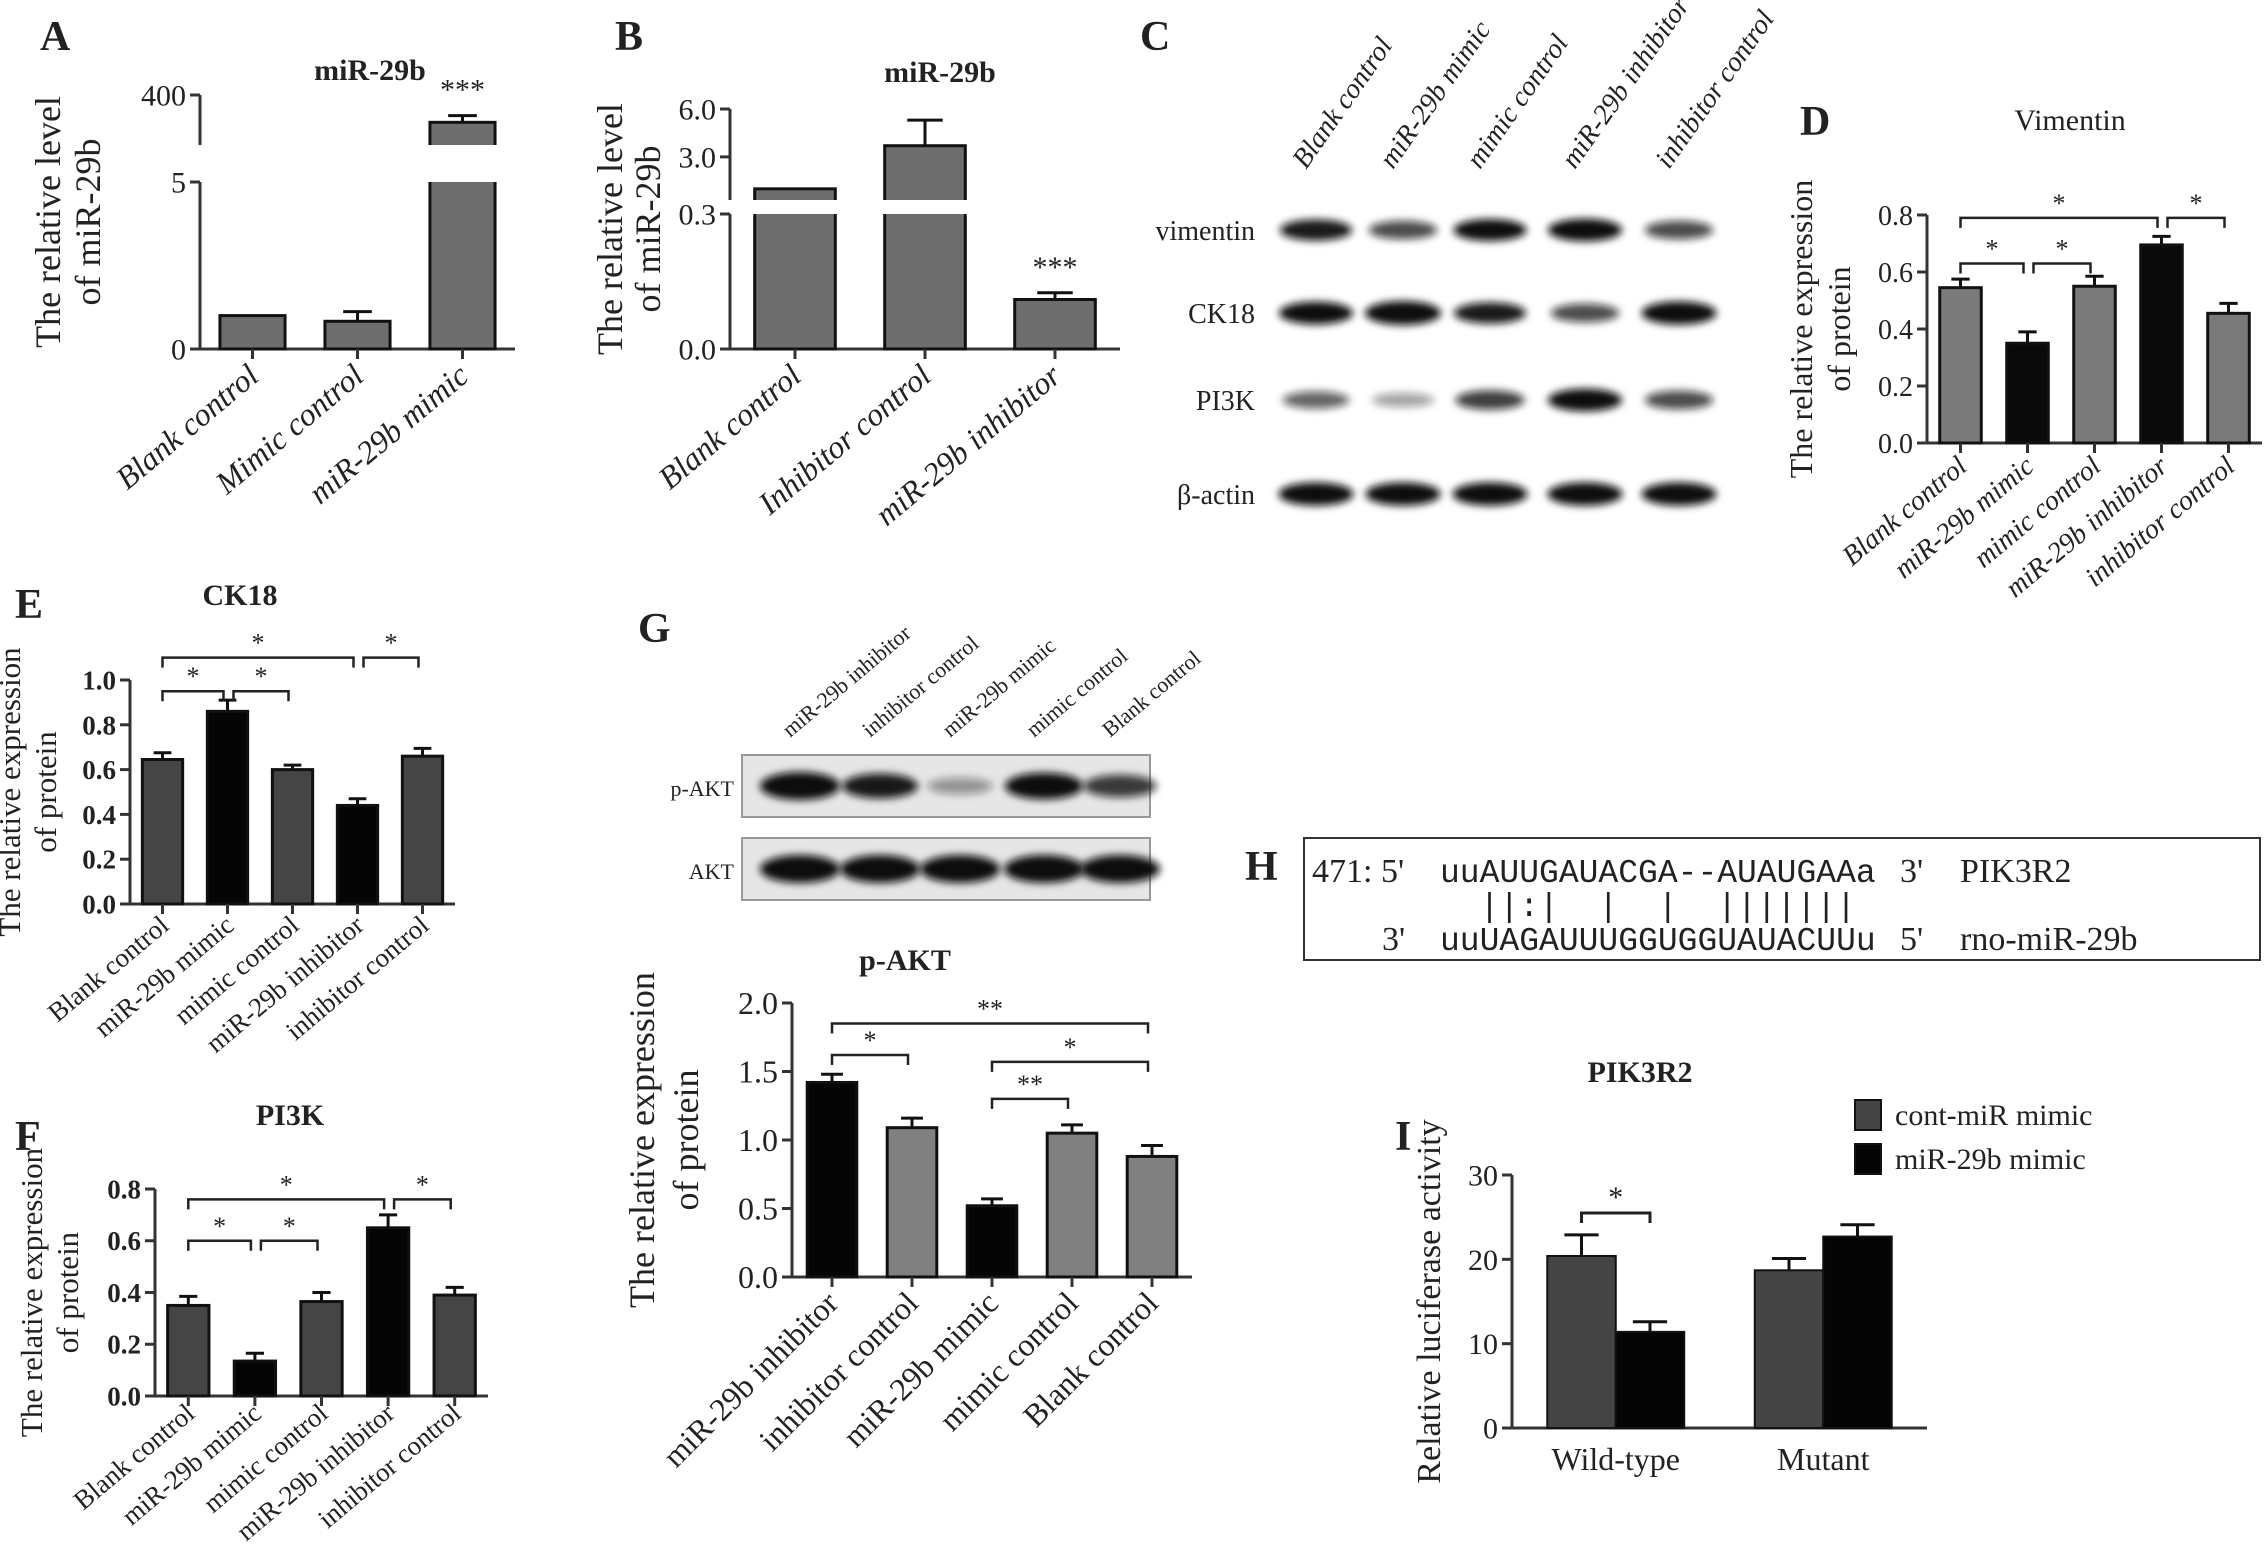 This screenshot has width=2268, height=1554. I want to click on blot-row-label: vimentin, so click(1205, 231).